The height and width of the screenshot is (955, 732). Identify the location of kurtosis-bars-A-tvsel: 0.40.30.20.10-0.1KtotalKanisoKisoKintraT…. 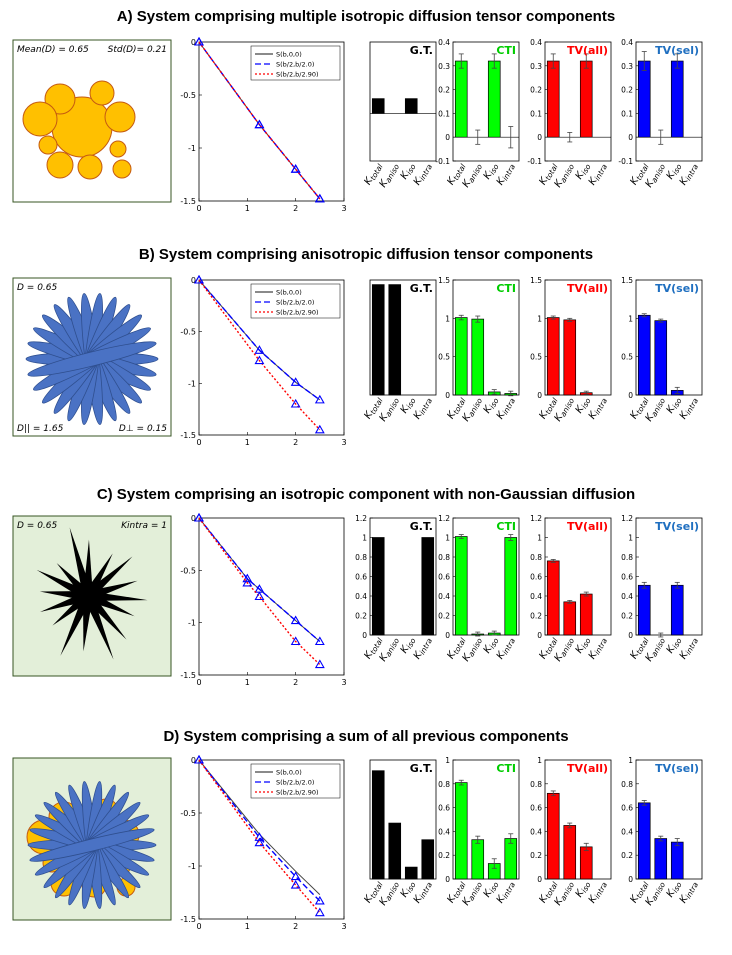
(660, 113).